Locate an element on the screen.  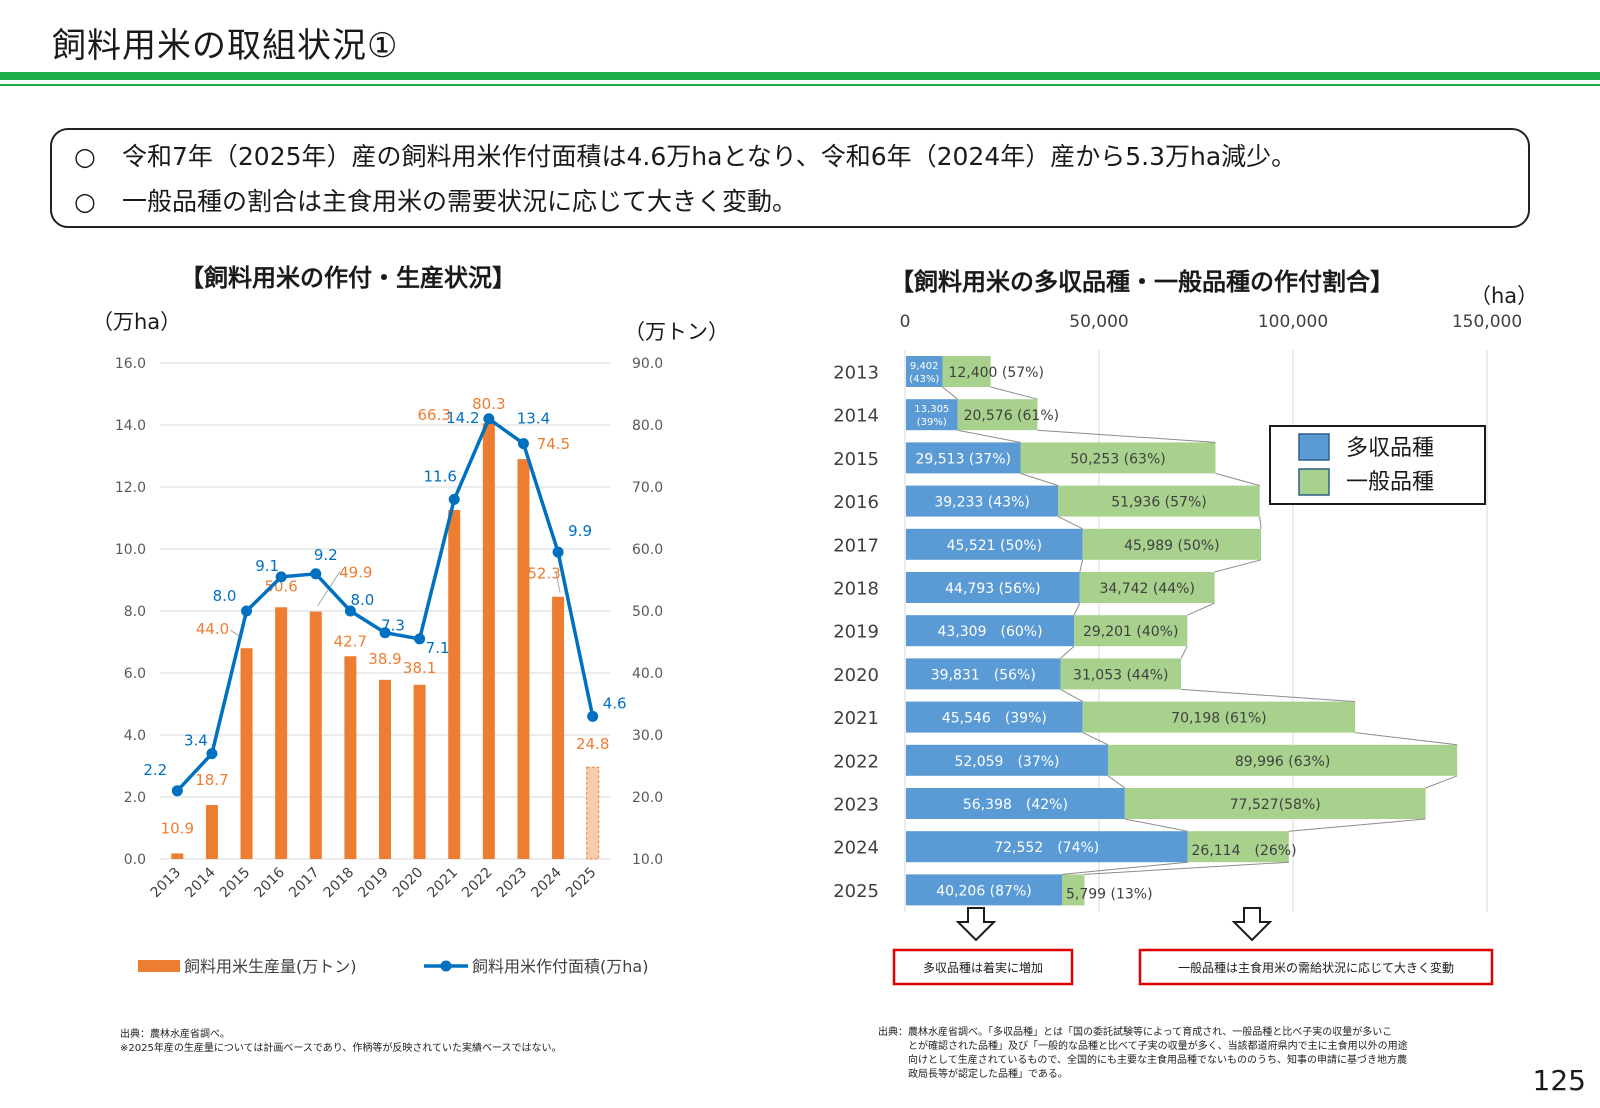
legend-multi-label: 多収品種 is located at coordinates (1390, 448).